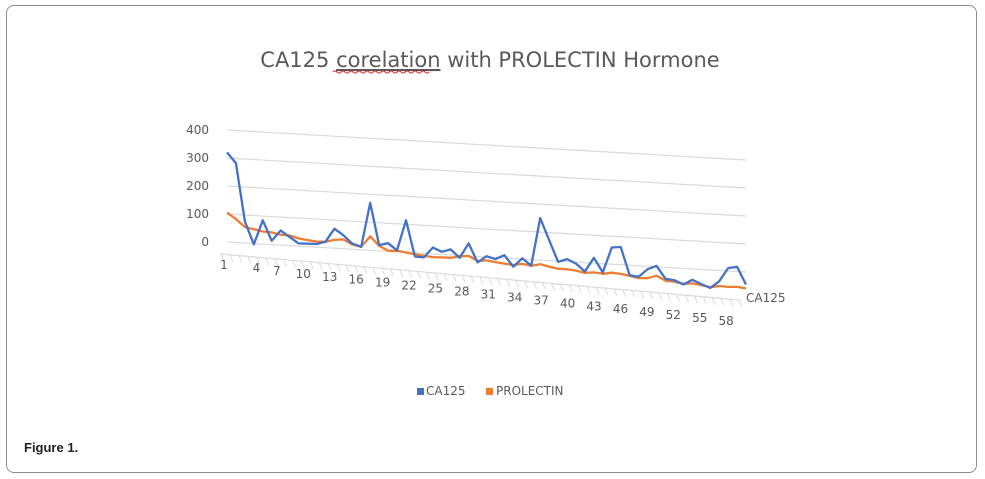  What do you see at coordinates (530, 391) in the screenshot?
I see `legend-label-prolectin: PROLECTIN` at bounding box center [530, 391].